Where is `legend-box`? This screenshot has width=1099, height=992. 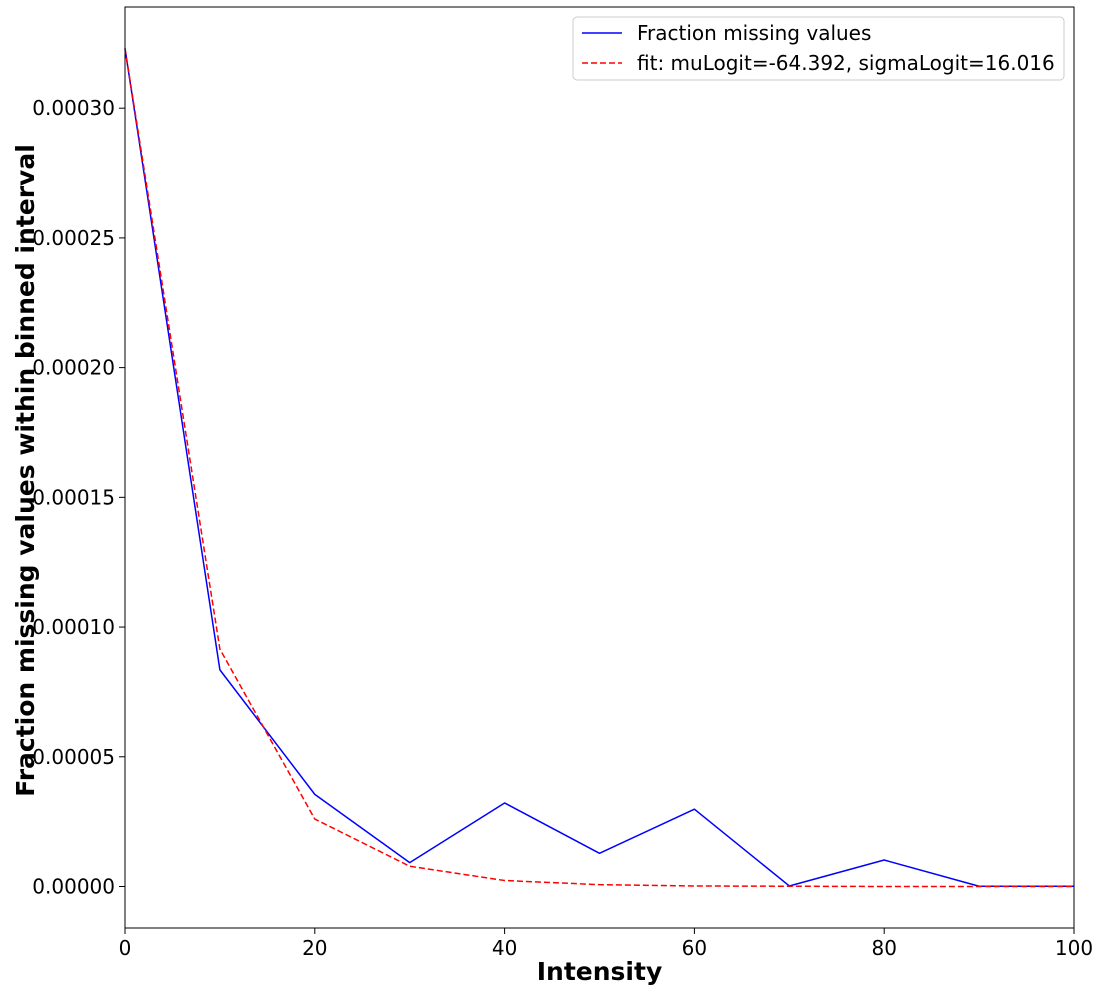
legend-box is located at coordinates (818, 48).